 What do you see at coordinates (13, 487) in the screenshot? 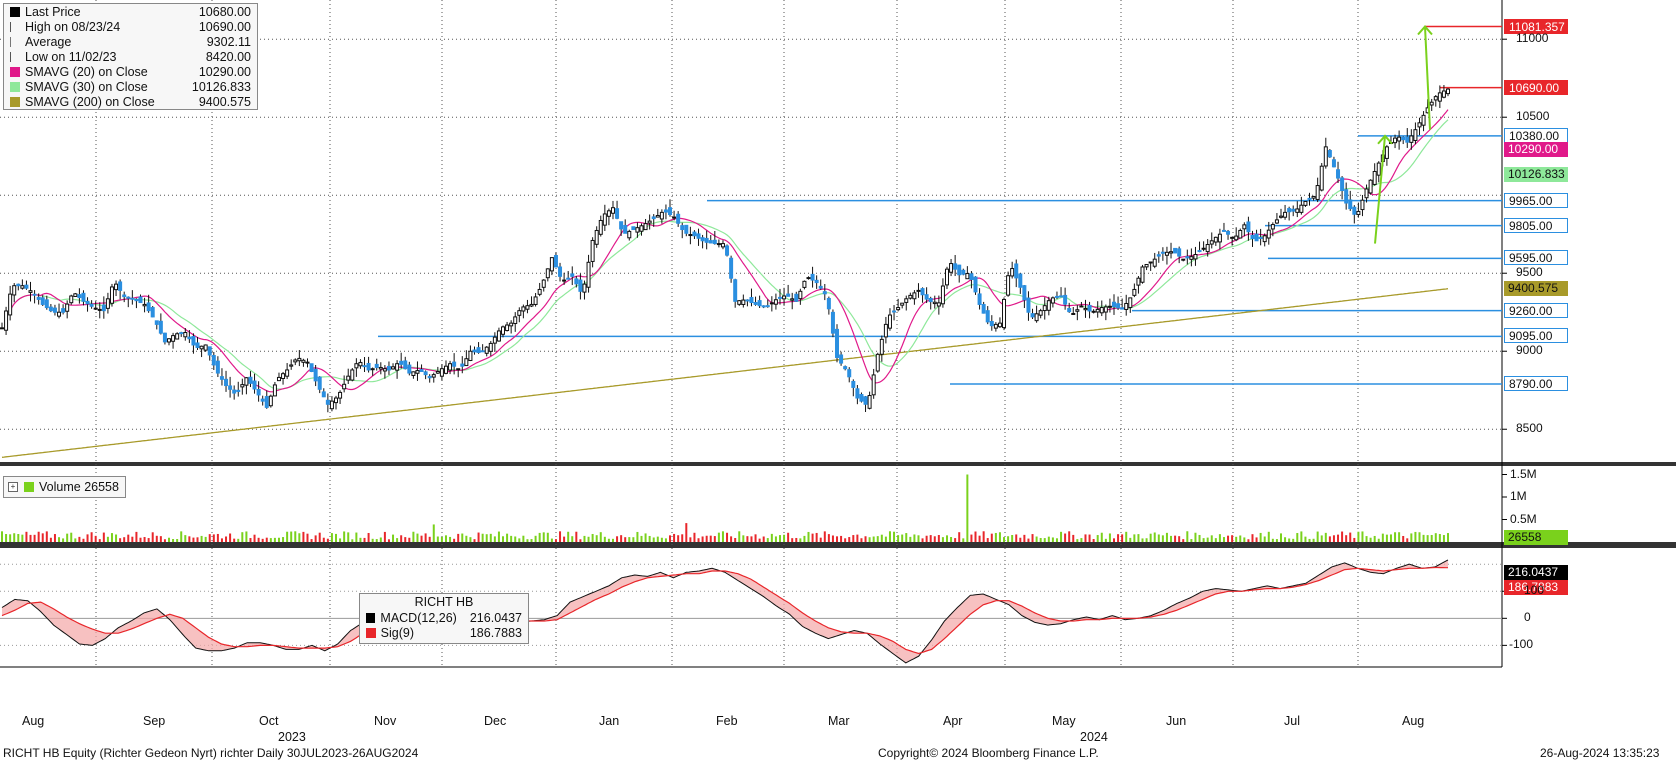
I see `expand-icon: +` at bounding box center [13, 487].